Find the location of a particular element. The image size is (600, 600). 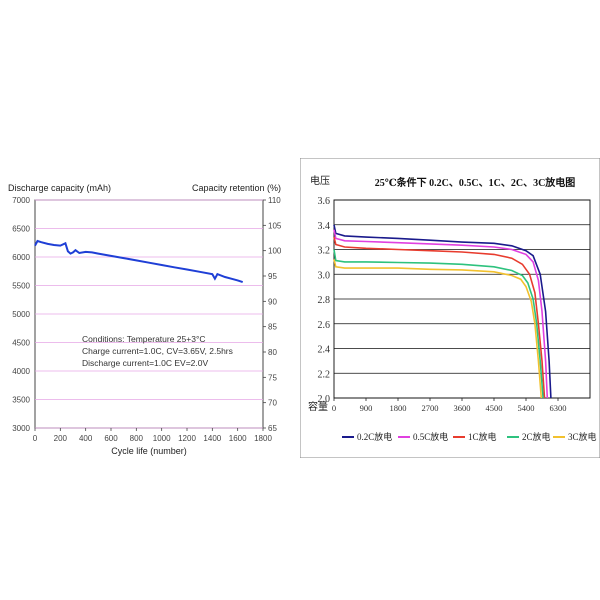

legend-label: 1C放电 is located at coordinates (482, 436).